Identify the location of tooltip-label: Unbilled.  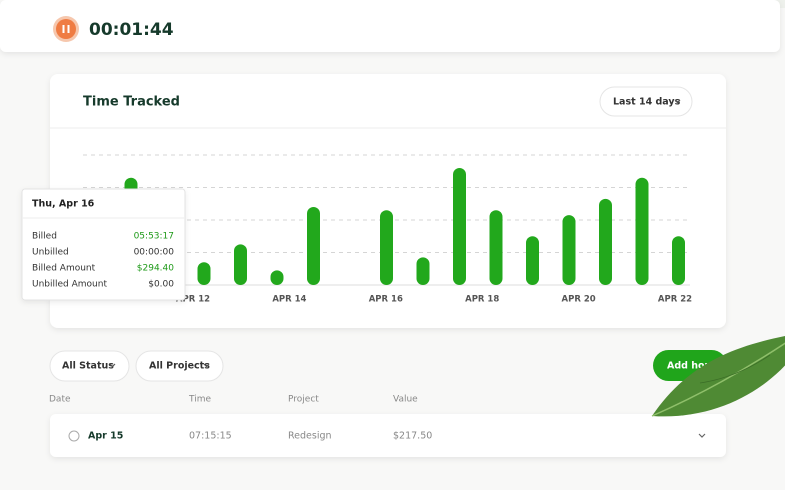
(50, 253).